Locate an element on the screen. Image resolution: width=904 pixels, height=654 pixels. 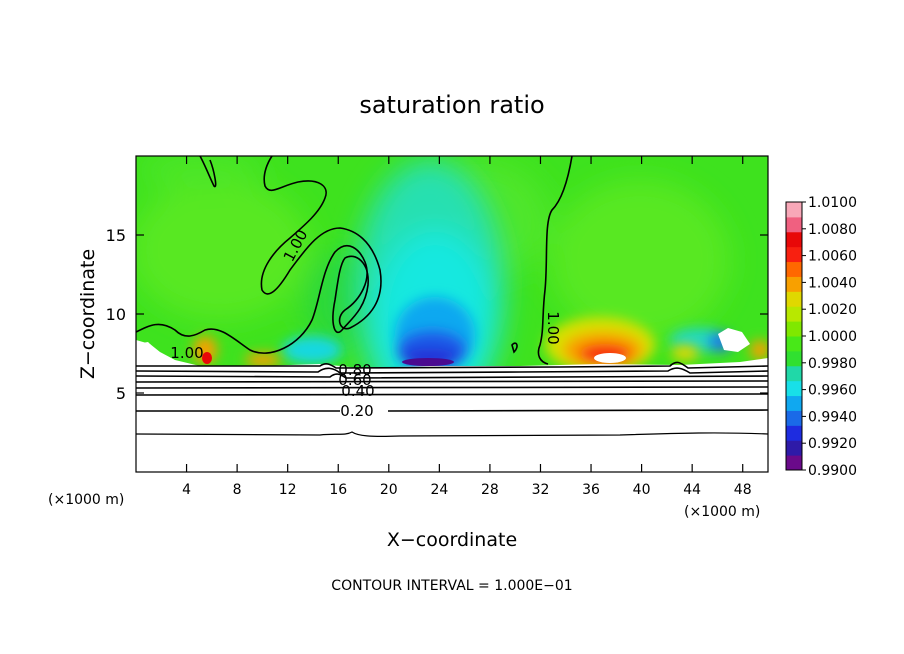
y-axis-label: Z−coordinate is located at coordinates (88, 314).